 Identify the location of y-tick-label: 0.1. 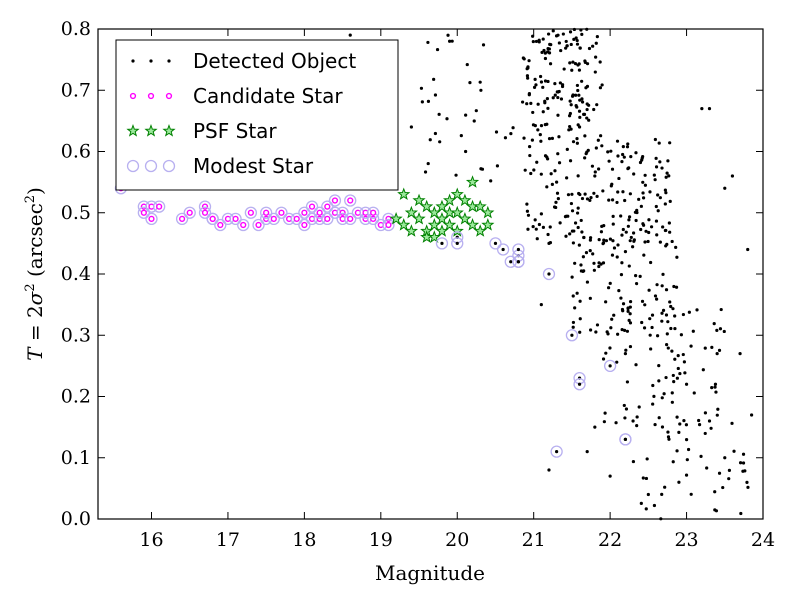
(76, 458).